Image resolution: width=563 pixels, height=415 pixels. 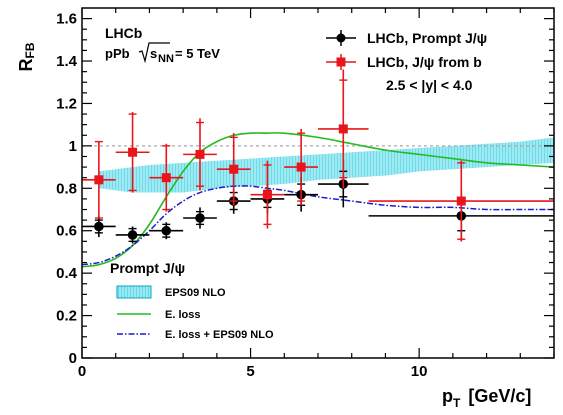 I want to click on legend-eps09-swatch, so click(x=134, y=292).